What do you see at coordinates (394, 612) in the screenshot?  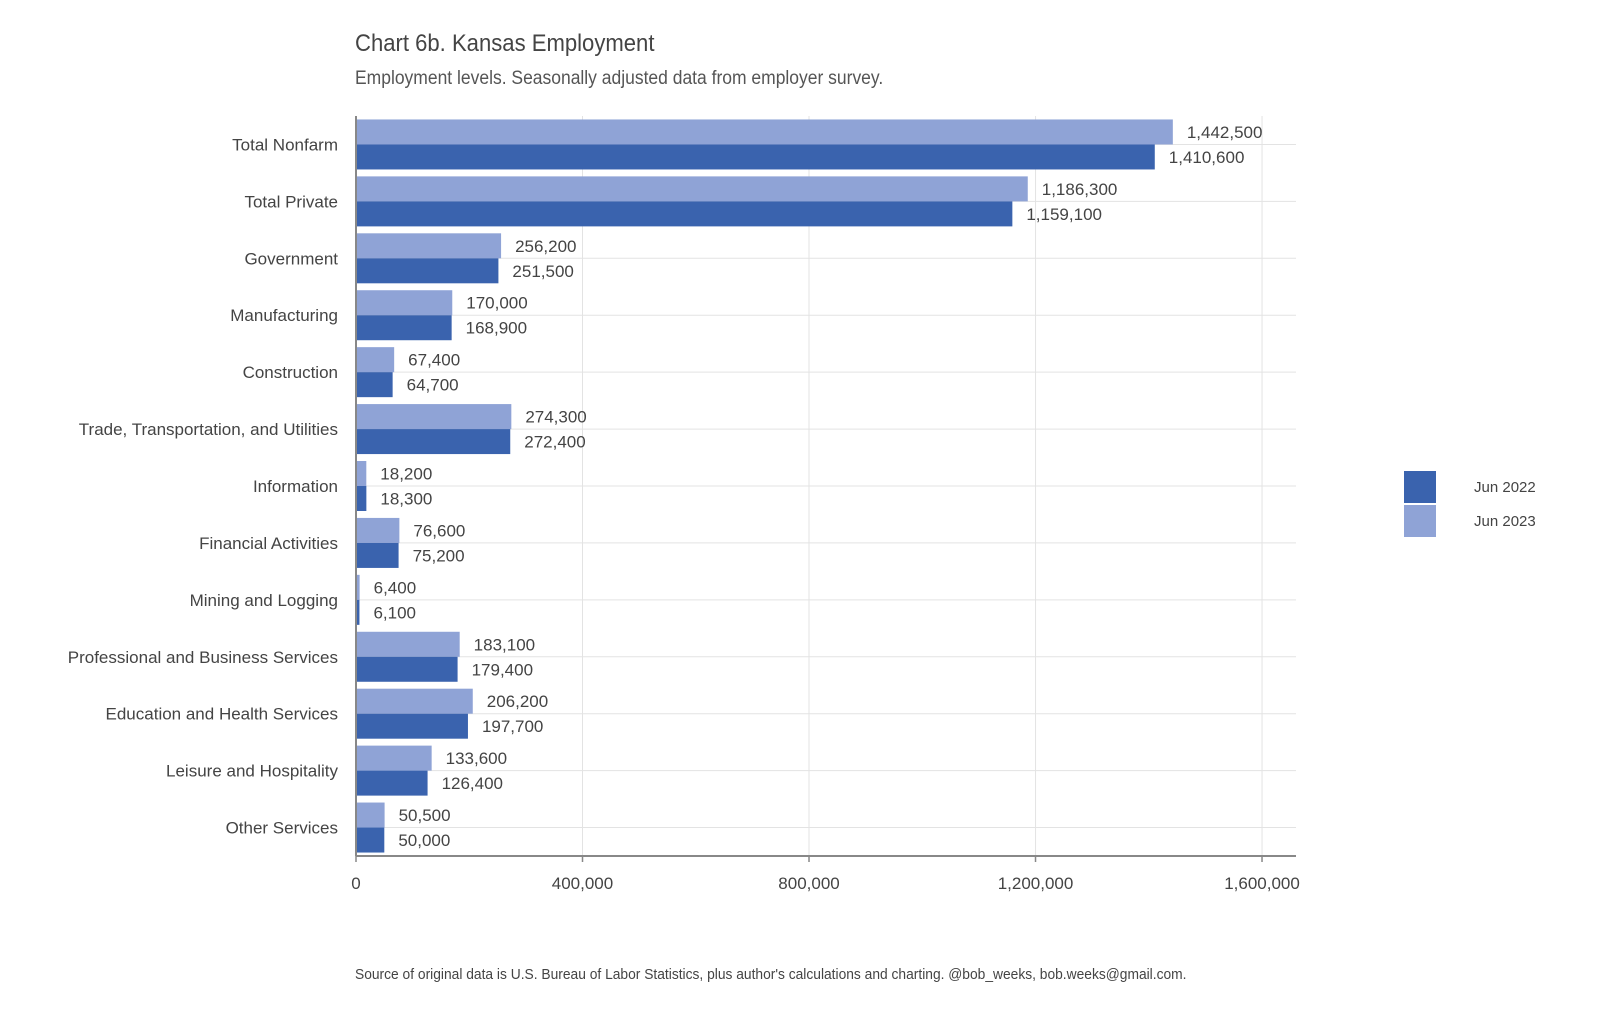 I see `data-label: 6,100` at bounding box center [394, 612].